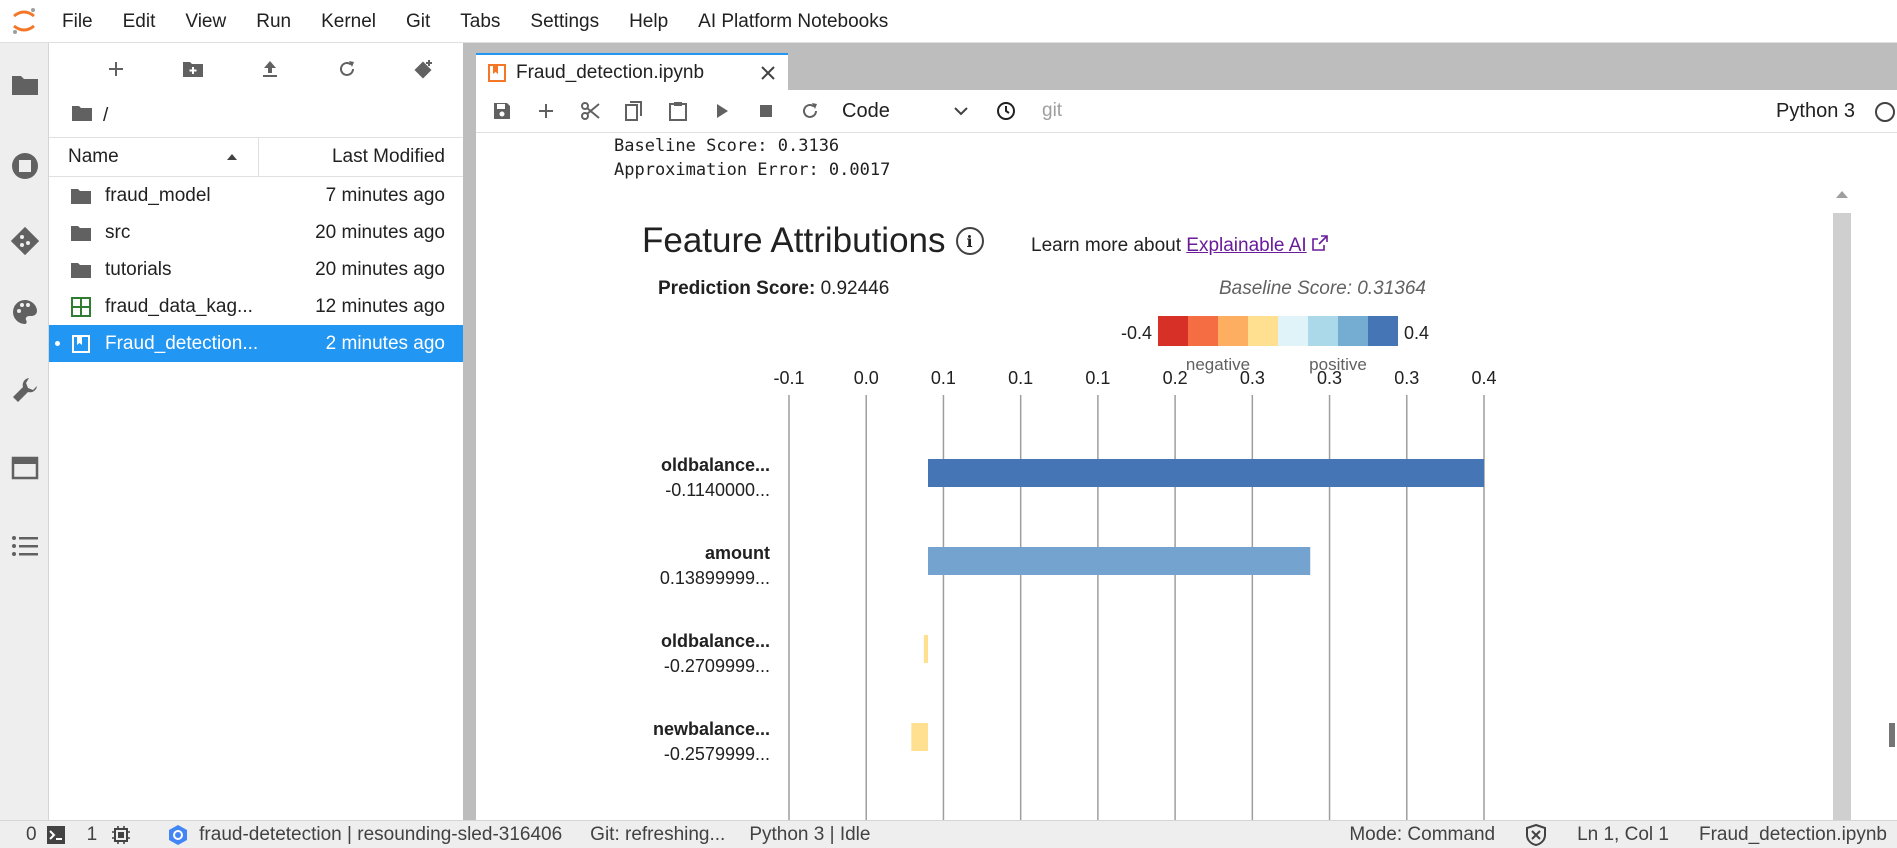 The width and height of the screenshot is (1897, 848). Describe the element at coordinates (121, 835) in the screenshot. I see `cpu-icon` at that location.